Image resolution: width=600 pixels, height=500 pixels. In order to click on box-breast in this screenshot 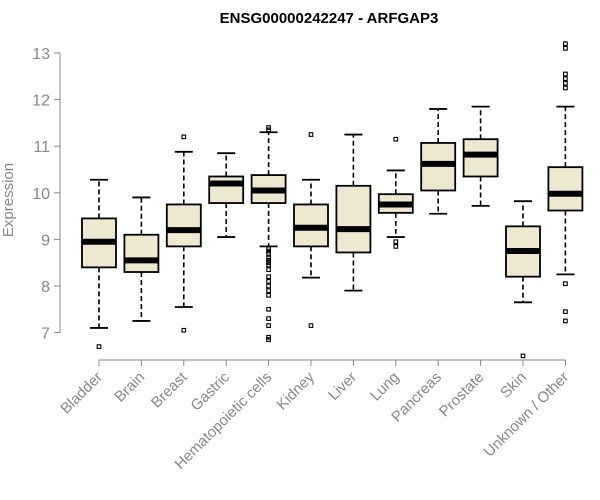, I will do `click(183, 233)`.